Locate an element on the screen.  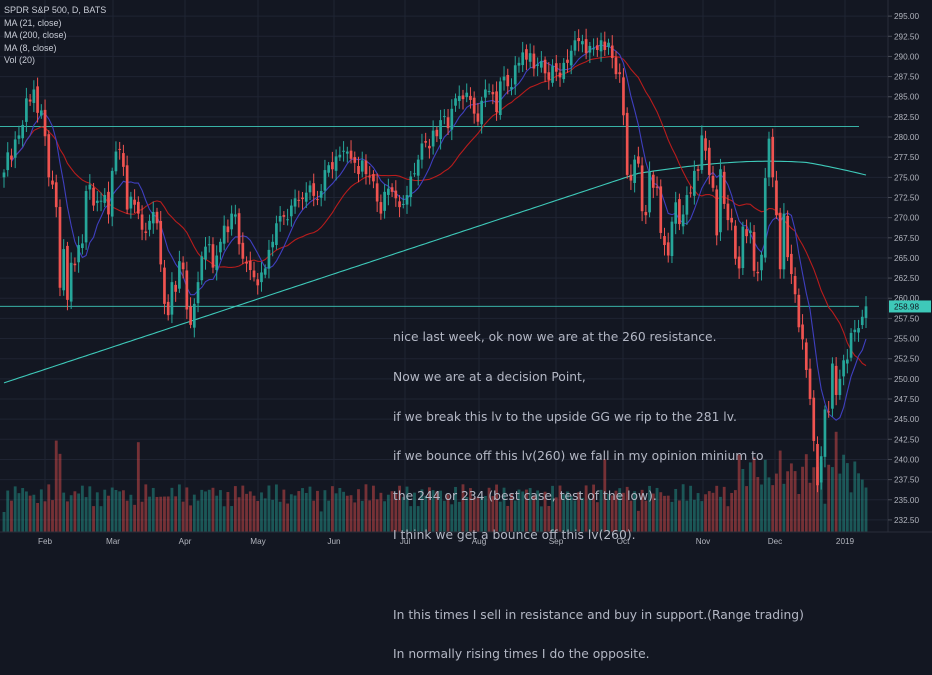
price-tick-label: 287.50 is located at coordinates (906, 77).